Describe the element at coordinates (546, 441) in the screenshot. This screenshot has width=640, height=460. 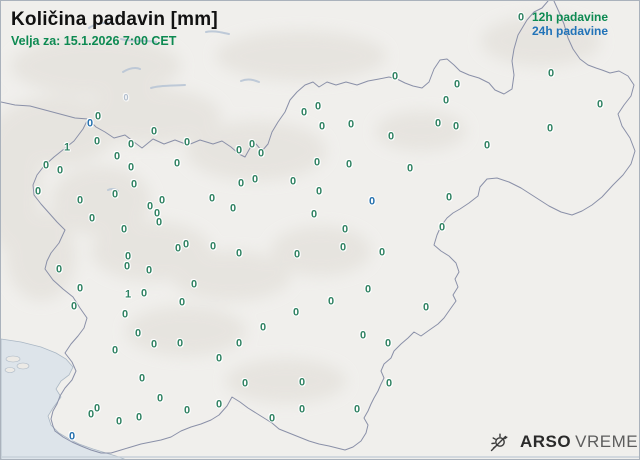
I see `logo-org: ARSO` at that location.